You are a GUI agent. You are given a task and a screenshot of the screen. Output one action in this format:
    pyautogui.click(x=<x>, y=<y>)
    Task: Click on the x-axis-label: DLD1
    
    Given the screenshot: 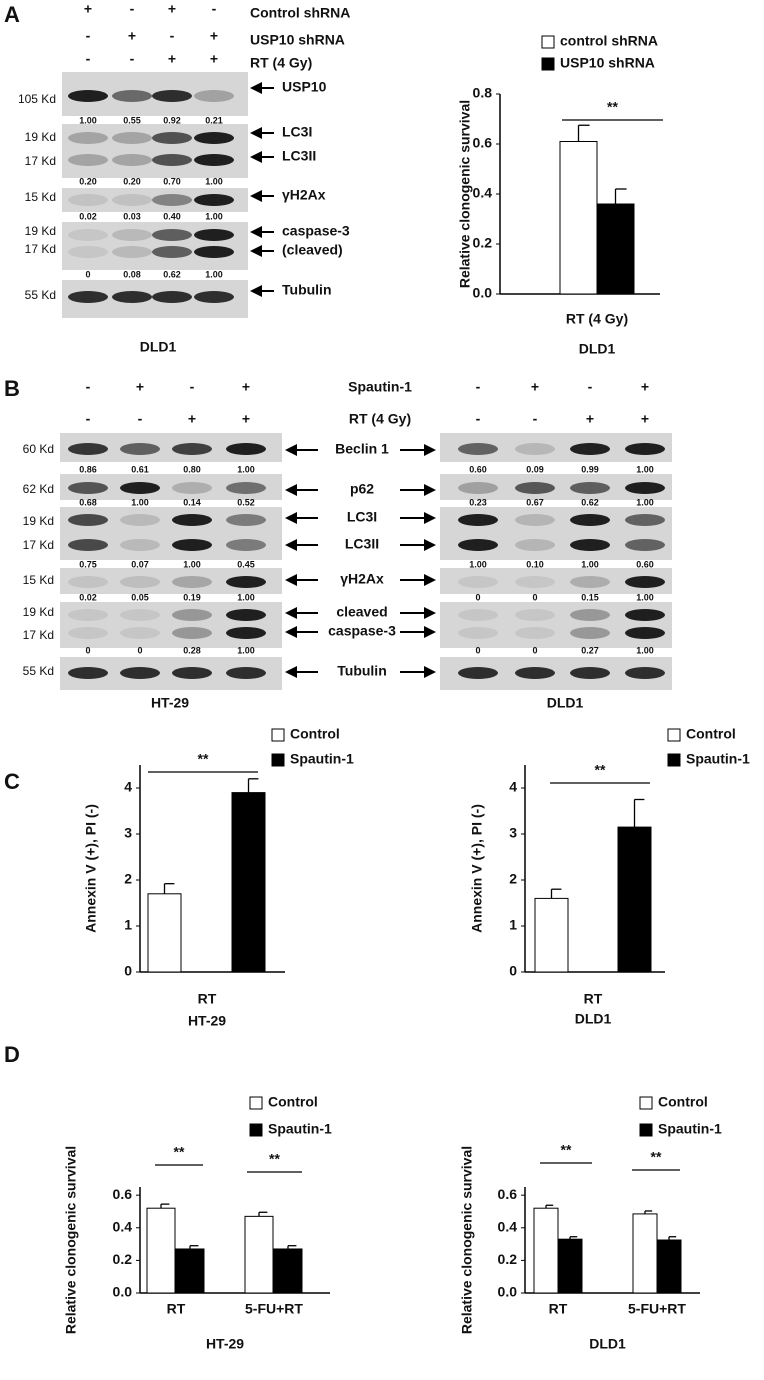 What is the action you would take?
    pyautogui.click(x=607, y=1344)
    